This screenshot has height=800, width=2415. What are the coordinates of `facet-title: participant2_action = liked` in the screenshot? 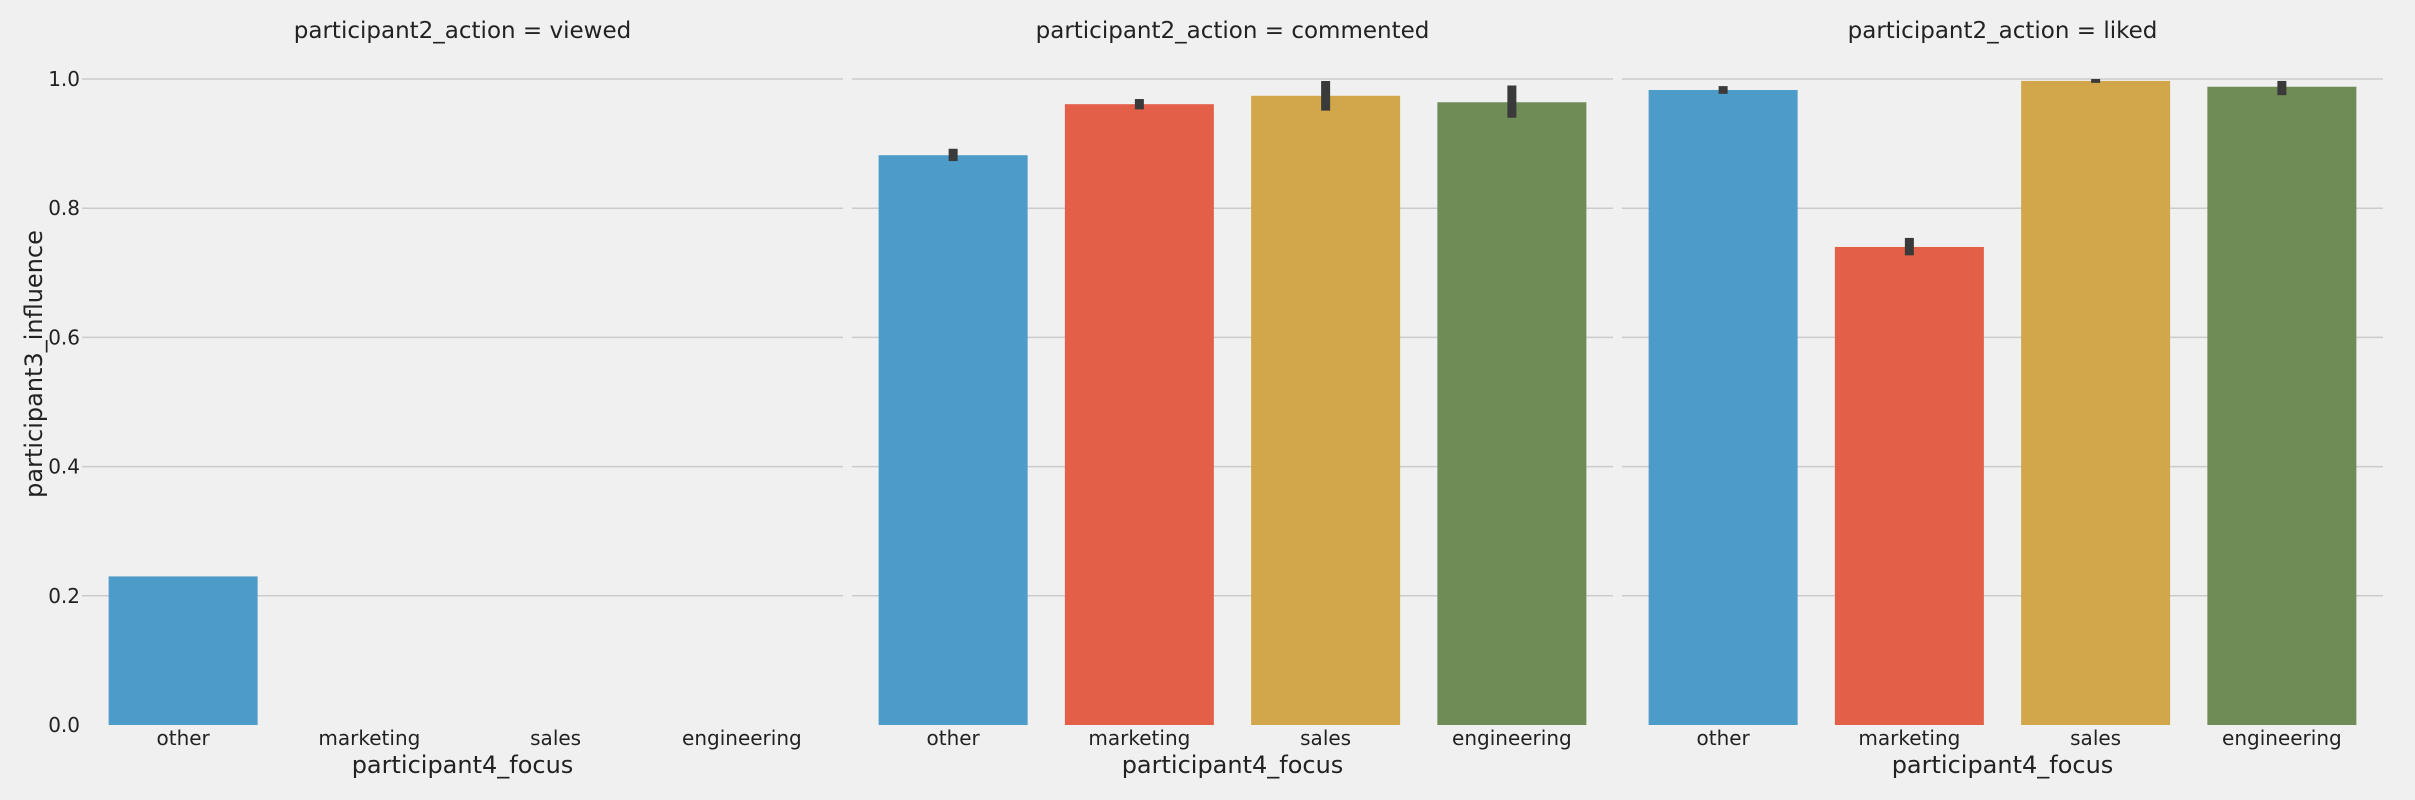 It's located at (2003, 31).